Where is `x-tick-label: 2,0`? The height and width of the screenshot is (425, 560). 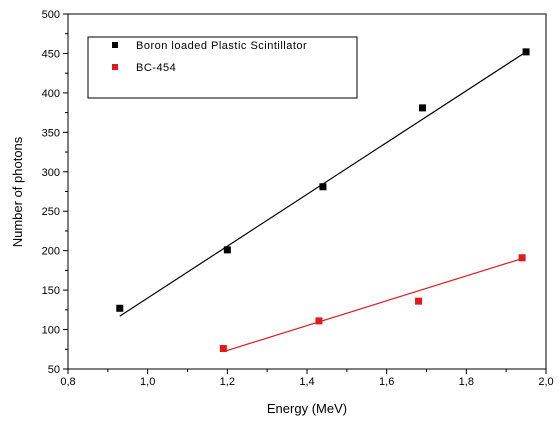 x-tick-label: 2,0 is located at coordinates (545, 382).